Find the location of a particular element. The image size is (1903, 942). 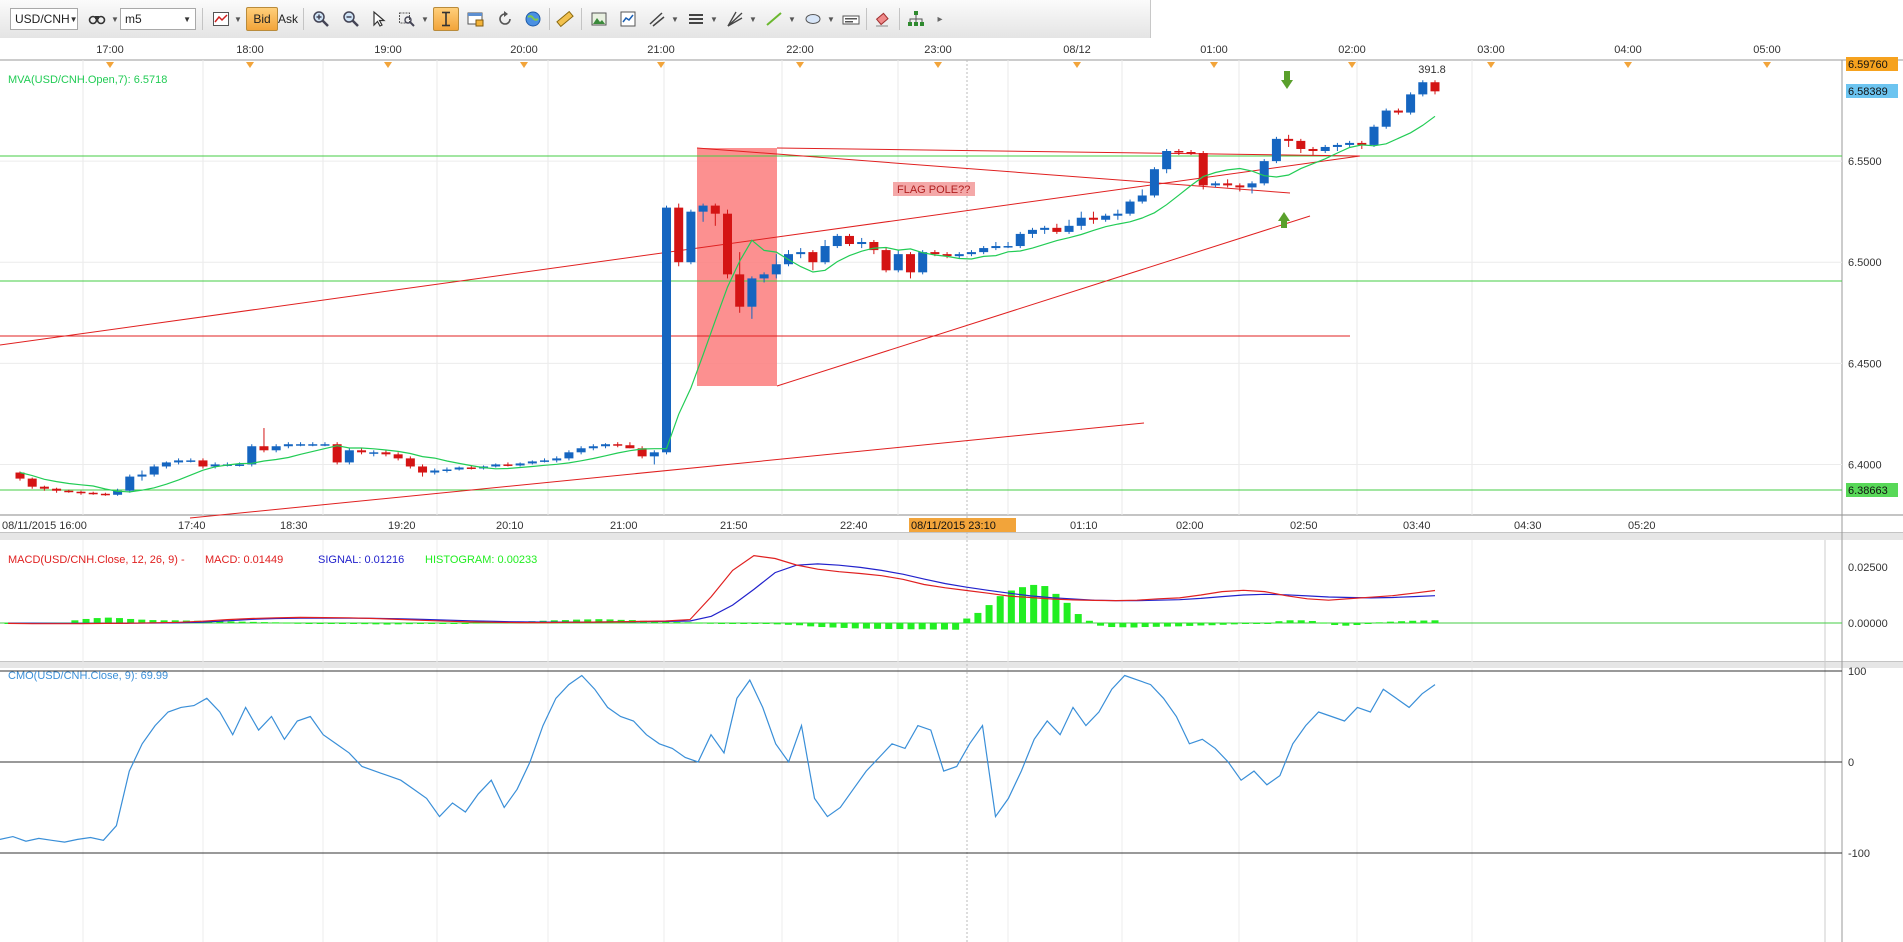

bid-button: Bid is located at coordinates (262, 19).